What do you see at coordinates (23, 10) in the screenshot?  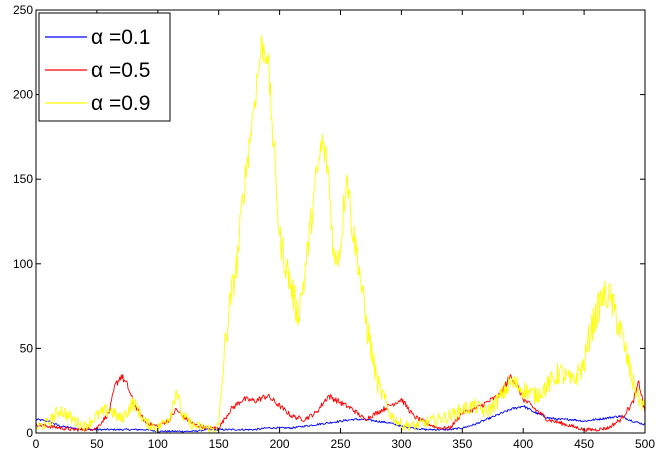 I see `y-tick-label: 250` at bounding box center [23, 10].